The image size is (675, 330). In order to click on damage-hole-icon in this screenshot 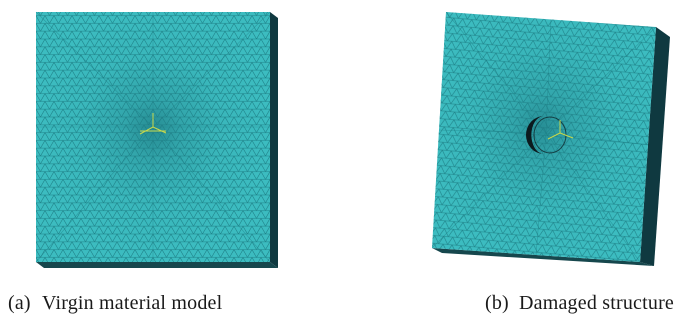, I will do `click(534, 134)`.